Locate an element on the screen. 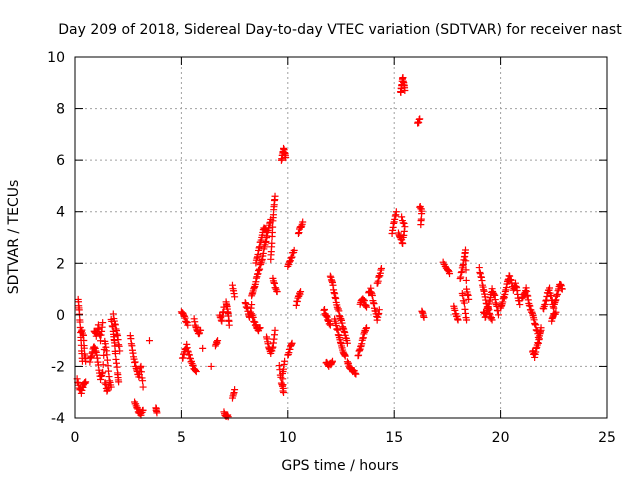  x-tick-label: 10 is located at coordinates (288, 438).